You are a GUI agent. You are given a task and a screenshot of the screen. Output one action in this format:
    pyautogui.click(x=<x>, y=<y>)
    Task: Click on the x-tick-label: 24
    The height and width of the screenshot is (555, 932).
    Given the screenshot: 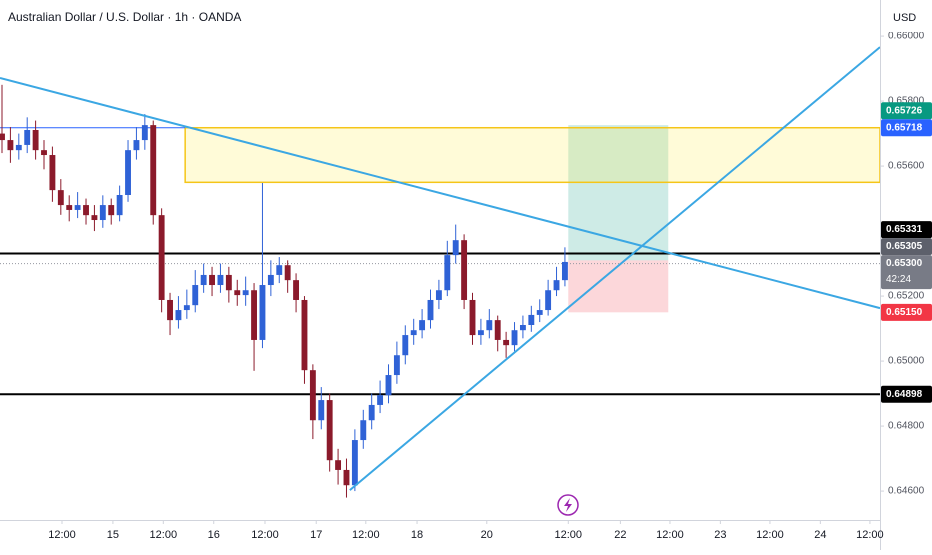 What is the action you would take?
    pyautogui.click(x=820, y=535)
    